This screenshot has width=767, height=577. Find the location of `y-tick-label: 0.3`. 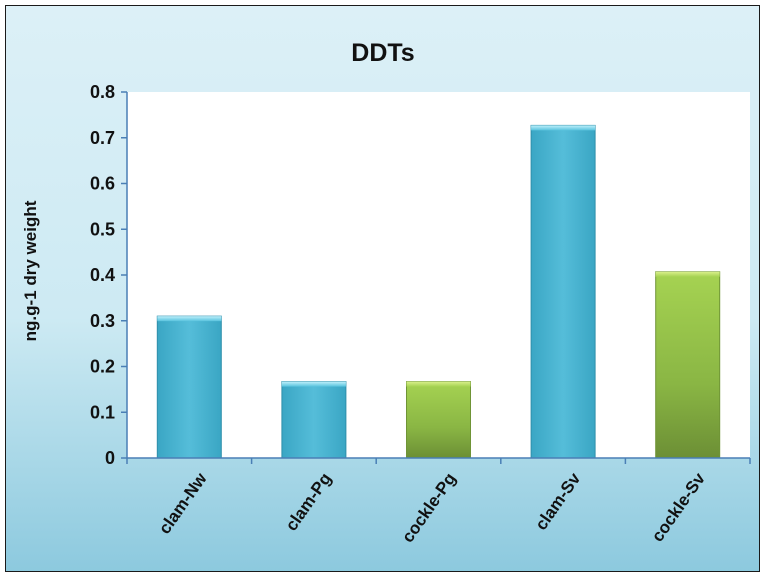

y-tick-label: 0.3 is located at coordinates (102, 321).